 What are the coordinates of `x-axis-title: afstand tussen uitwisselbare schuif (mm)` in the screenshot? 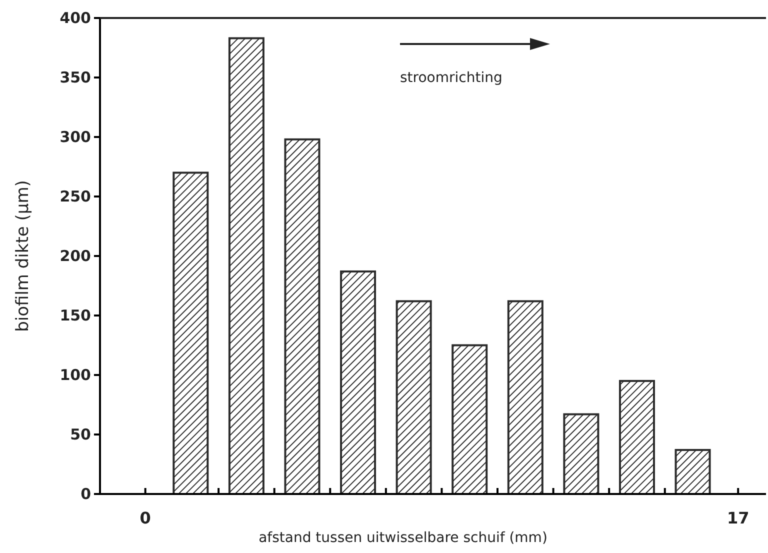 It's located at (403, 538).